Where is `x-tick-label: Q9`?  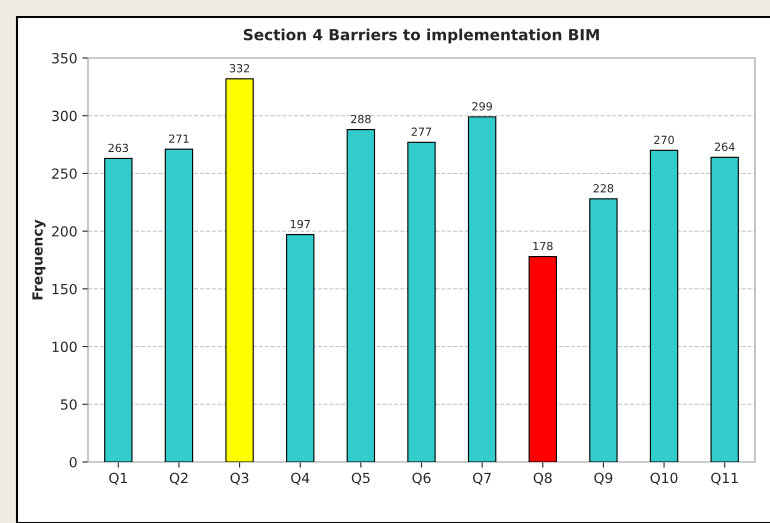
x-tick-label: Q9 is located at coordinates (603, 478).